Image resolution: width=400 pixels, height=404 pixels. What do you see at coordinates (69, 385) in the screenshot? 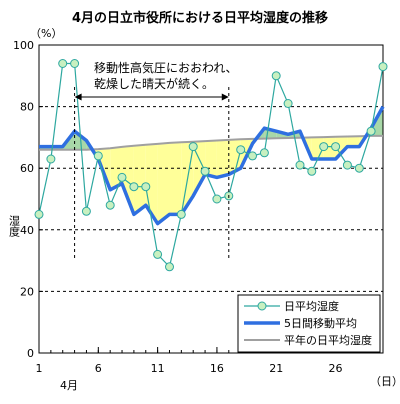
I see `month-label: 4月` at bounding box center [69, 385].